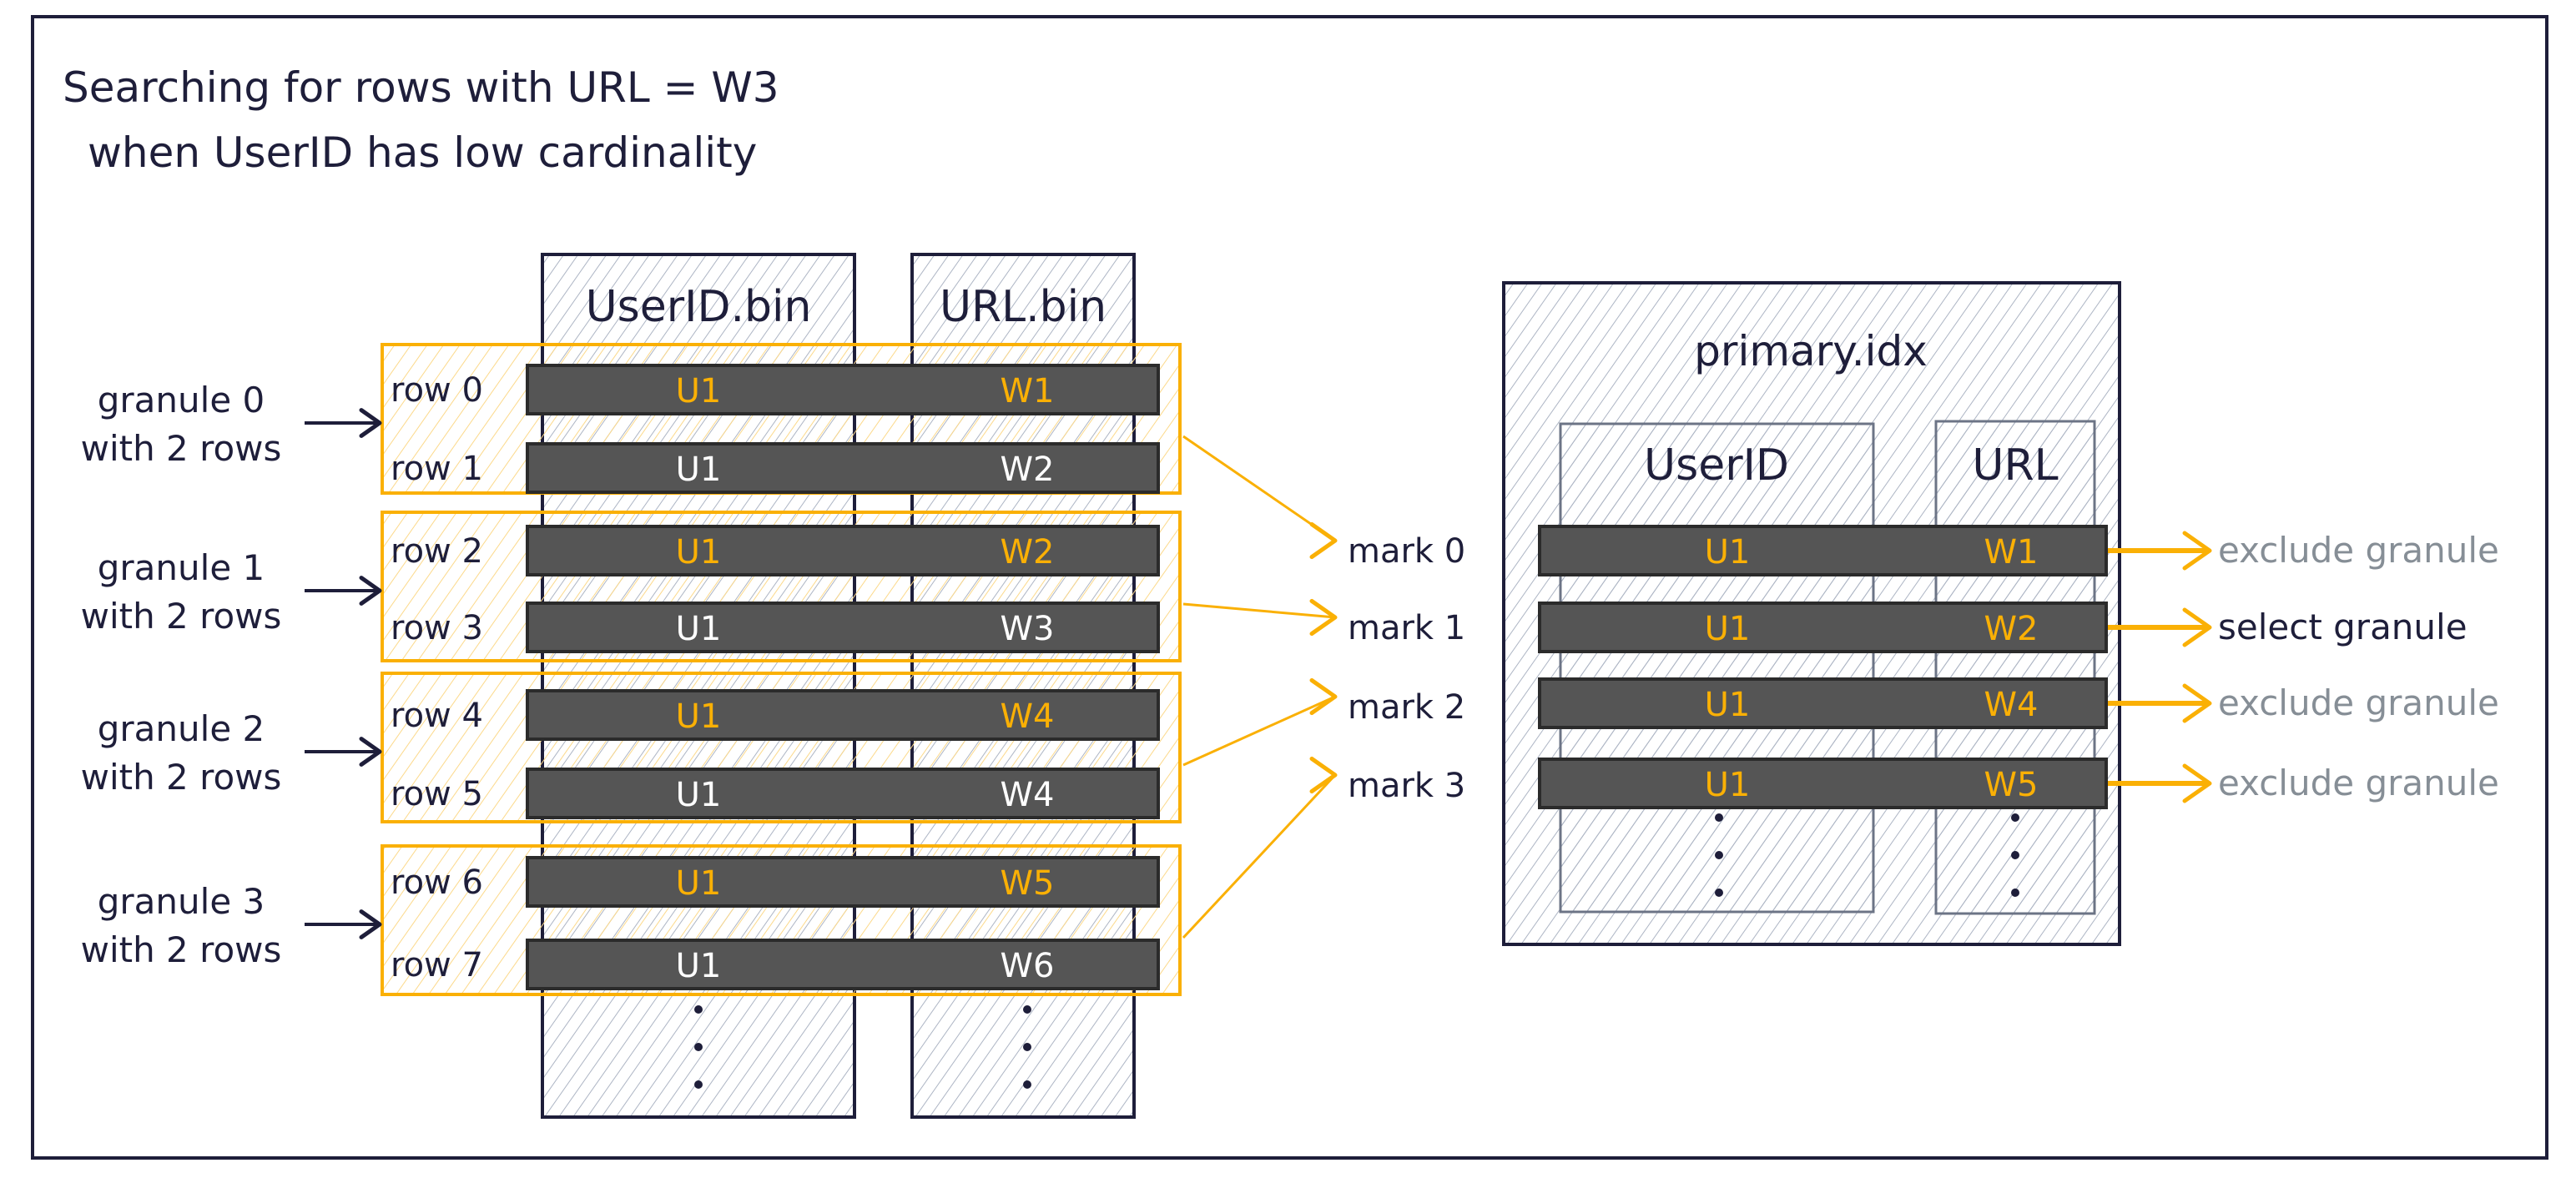  What do you see at coordinates (698, 1047) in the screenshot?
I see `userid-bin-ellipsis-icon` at bounding box center [698, 1047].